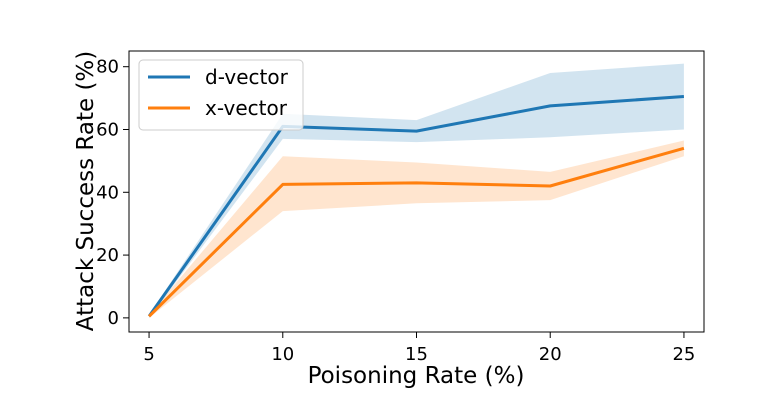  I want to click on y-tick-label: 40, so click(107, 192).